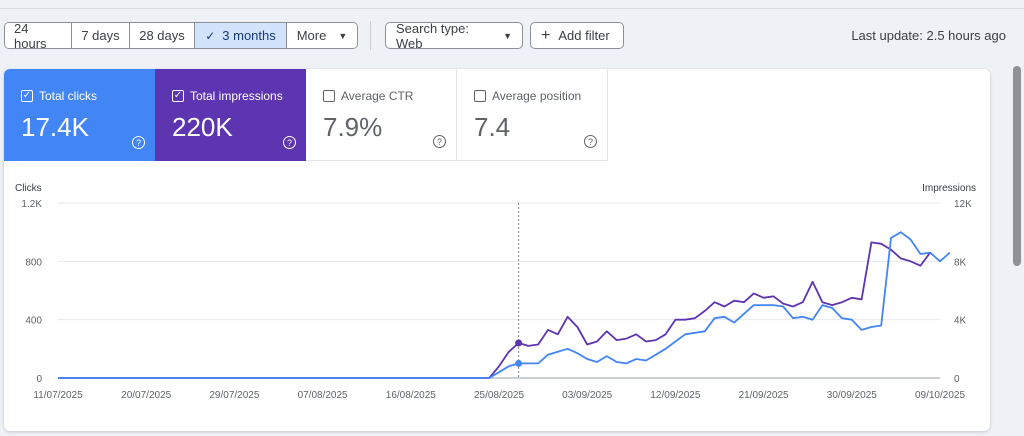 This screenshot has width=1024, height=436. I want to click on total-clicks-label: Total clicks, so click(68, 96).